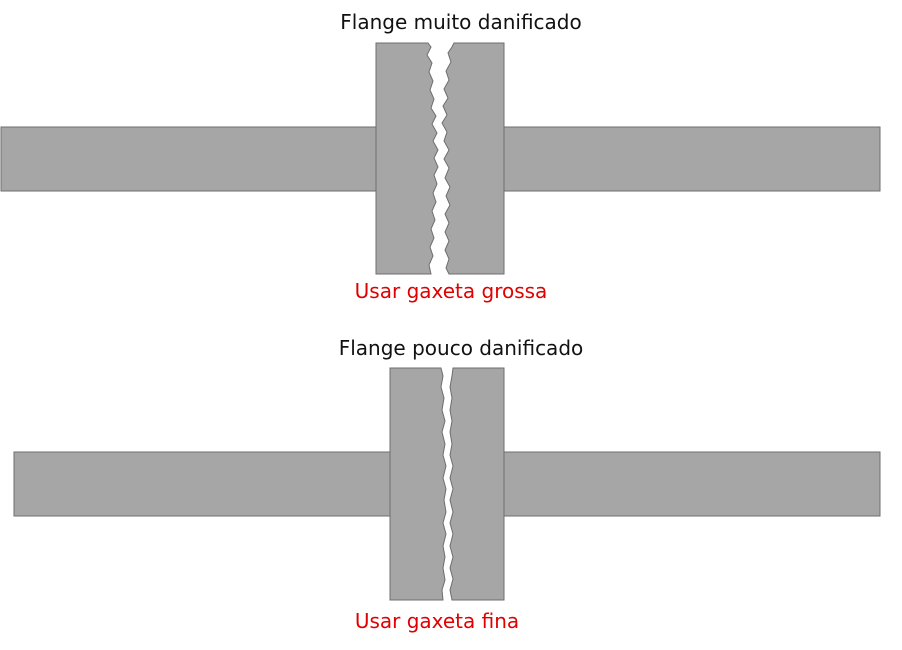 Image resolution: width=902 pixels, height=650 pixels. Describe the element at coordinates (189, 159) in the screenshot. I see `left-pipe-top` at that location.